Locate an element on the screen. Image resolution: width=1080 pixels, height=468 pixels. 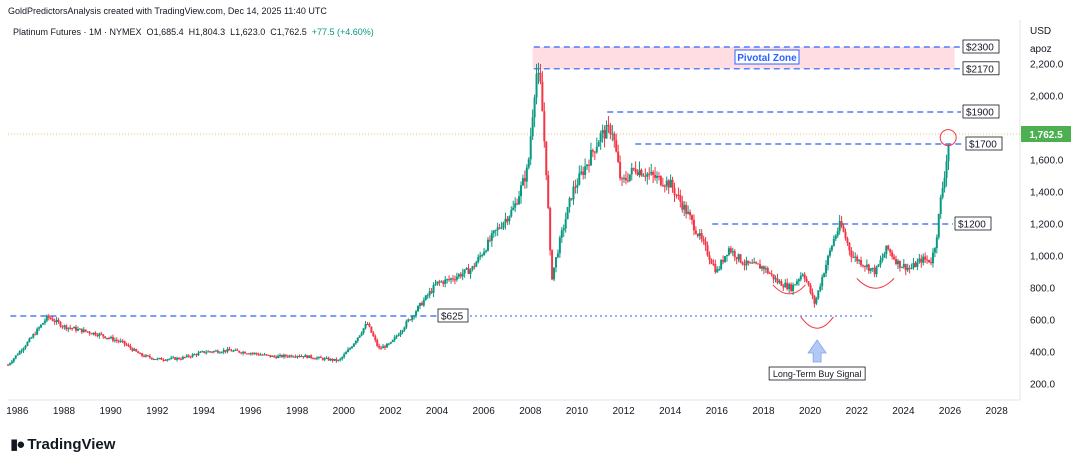
time-tick-label: 2018 is located at coordinates (763, 411).